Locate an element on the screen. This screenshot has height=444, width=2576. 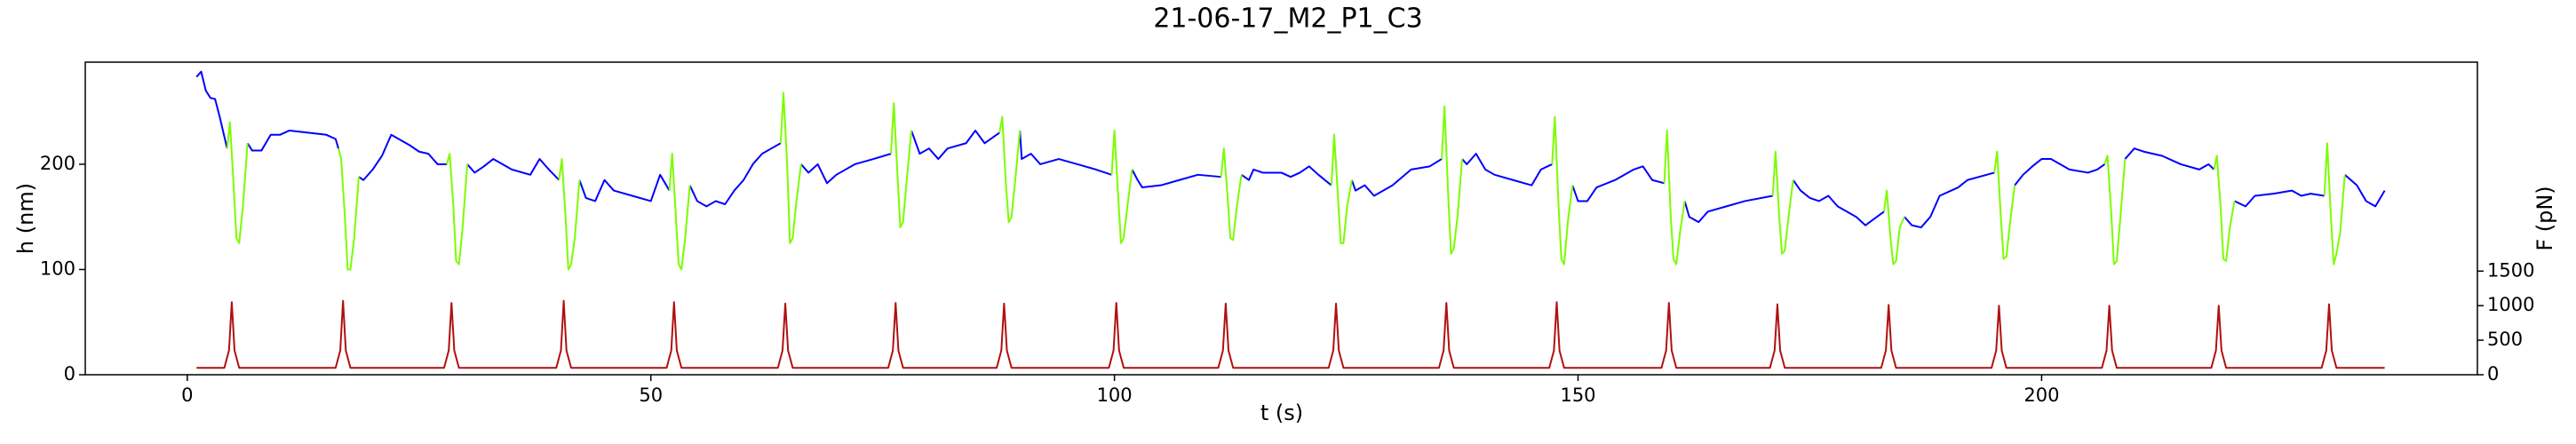
y-tick-label: 200 is located at coordinates (58, 164).